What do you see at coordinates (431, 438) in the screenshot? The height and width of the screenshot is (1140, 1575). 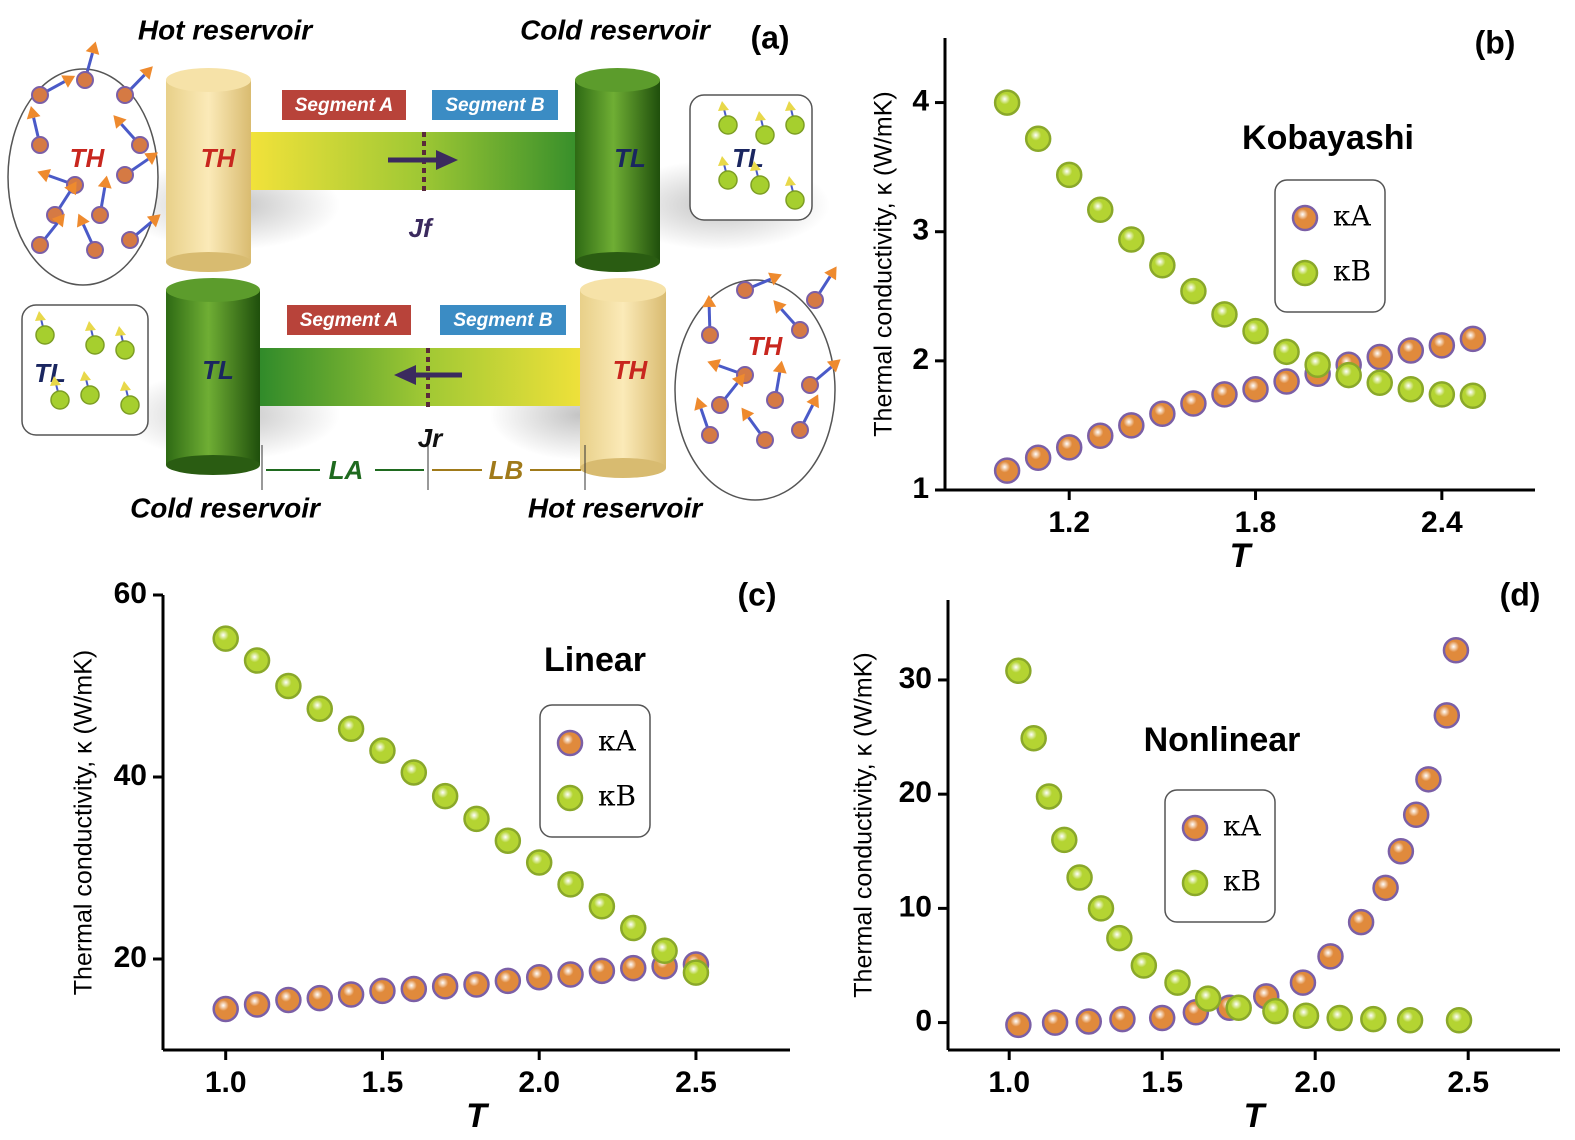 I see `label: Jr` at bounding box center [431, 438].